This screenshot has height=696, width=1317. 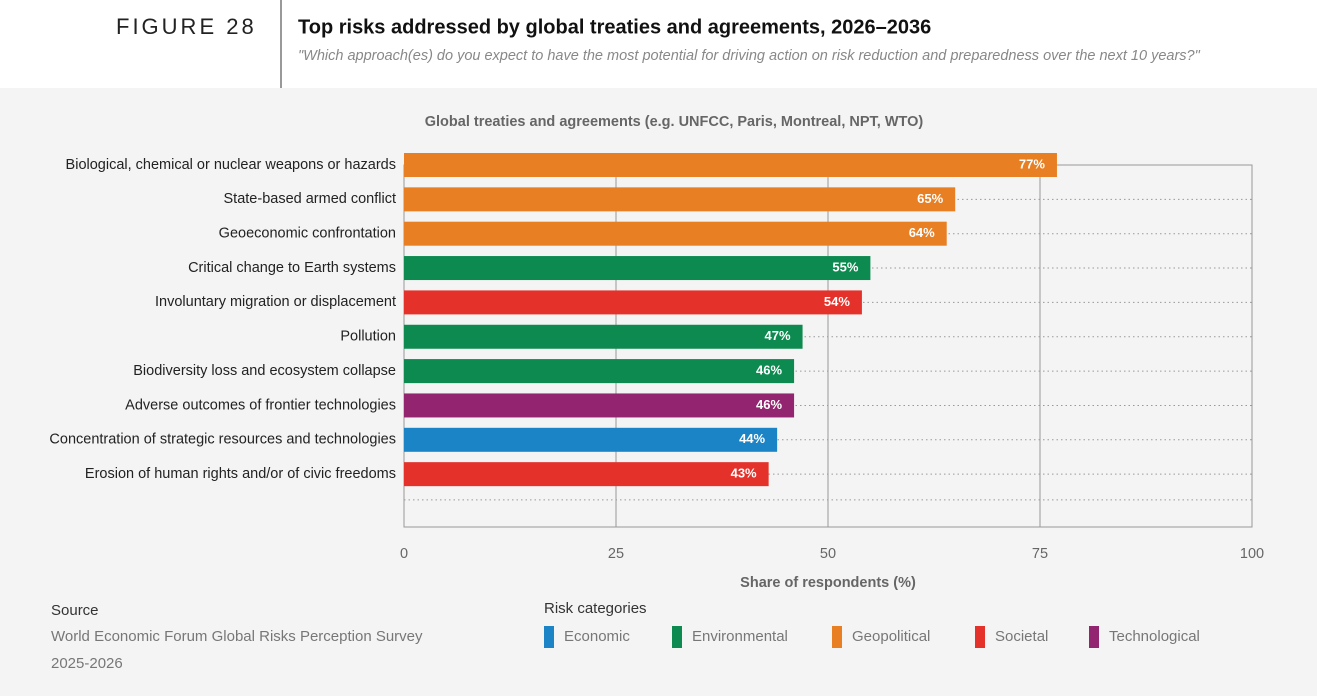 What do you see at coordinates (1154, 636) in the screenshot?
I see `legend-label: Technological` at bounding box center [1154, 636].